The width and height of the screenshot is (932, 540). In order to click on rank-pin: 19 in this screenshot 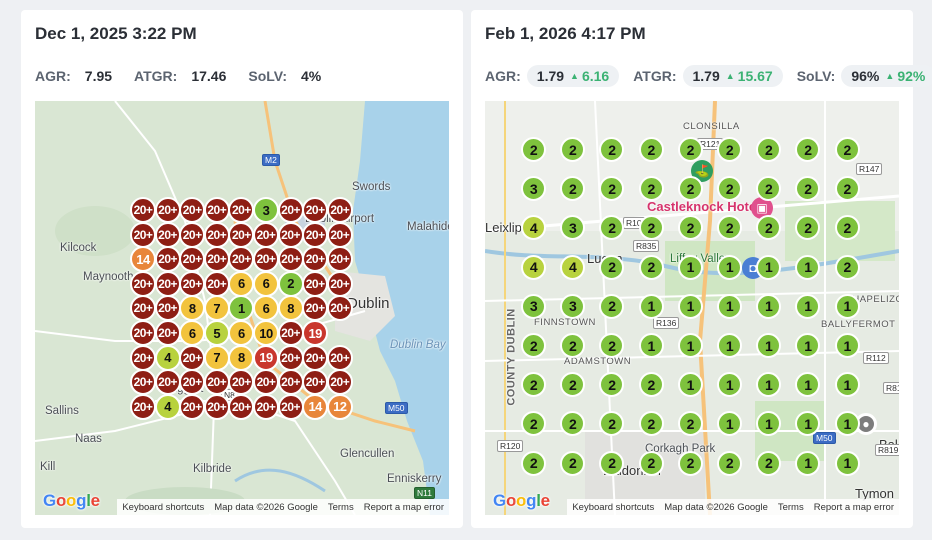, I will do `click(266, 357)`.